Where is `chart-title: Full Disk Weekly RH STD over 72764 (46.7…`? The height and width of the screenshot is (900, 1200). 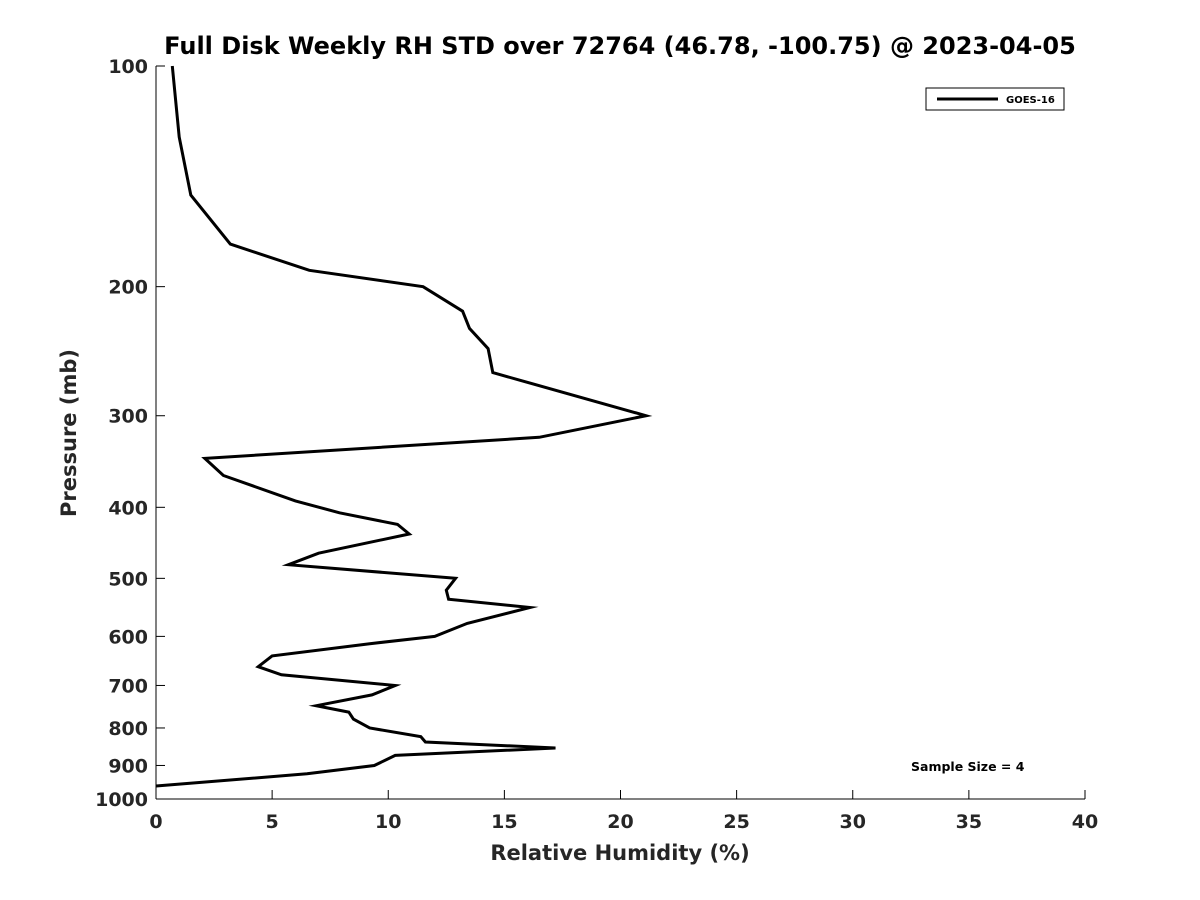
chart-title: Full Disk Weekly RH STD over 72764 (46.7… is located at coordinates (620, 46).